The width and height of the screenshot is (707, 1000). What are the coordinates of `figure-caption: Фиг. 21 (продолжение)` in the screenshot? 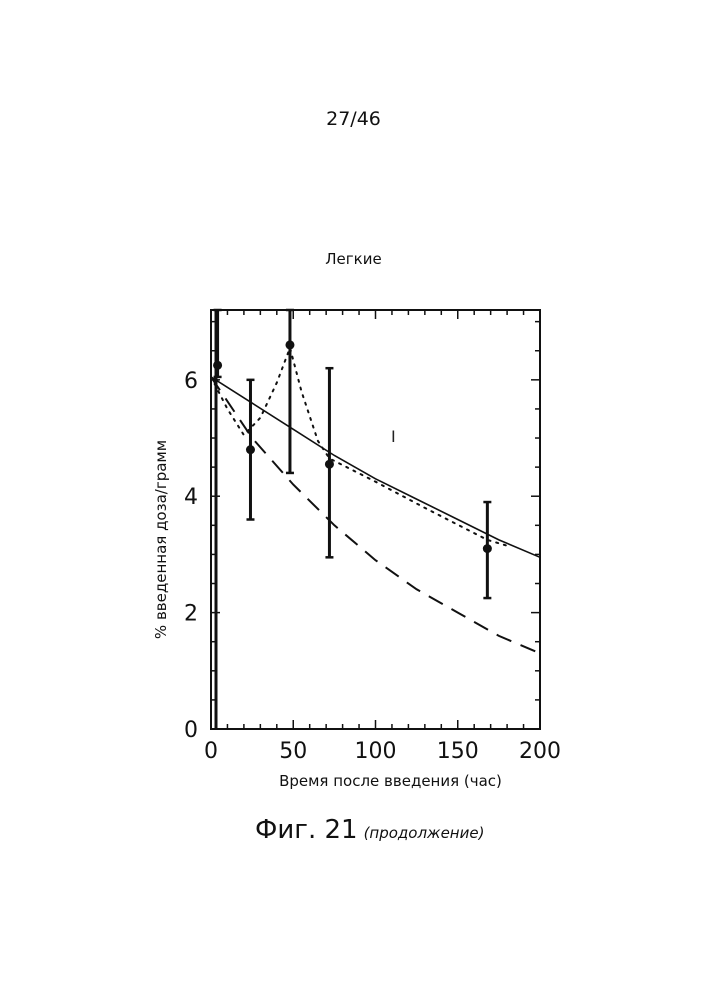 It's located at (369, 830).